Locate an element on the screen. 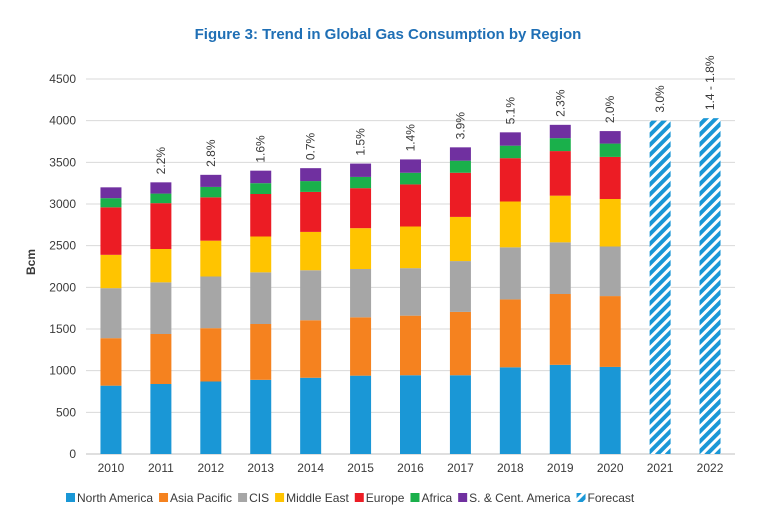  growth-annotation: 0.7% is located at coordinates (311, 146).